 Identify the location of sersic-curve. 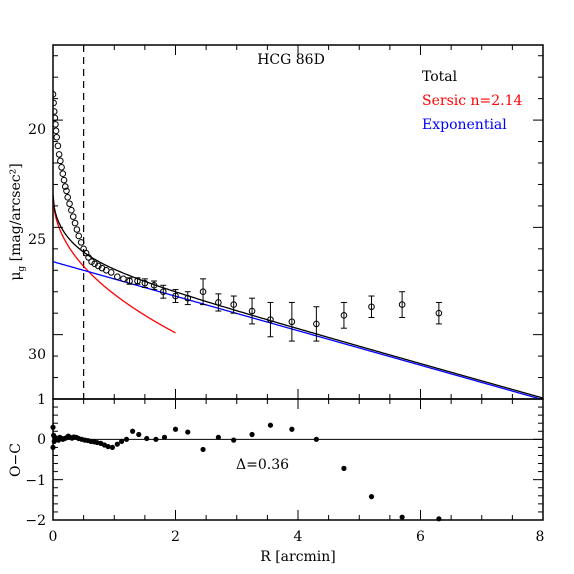
(114, 265).